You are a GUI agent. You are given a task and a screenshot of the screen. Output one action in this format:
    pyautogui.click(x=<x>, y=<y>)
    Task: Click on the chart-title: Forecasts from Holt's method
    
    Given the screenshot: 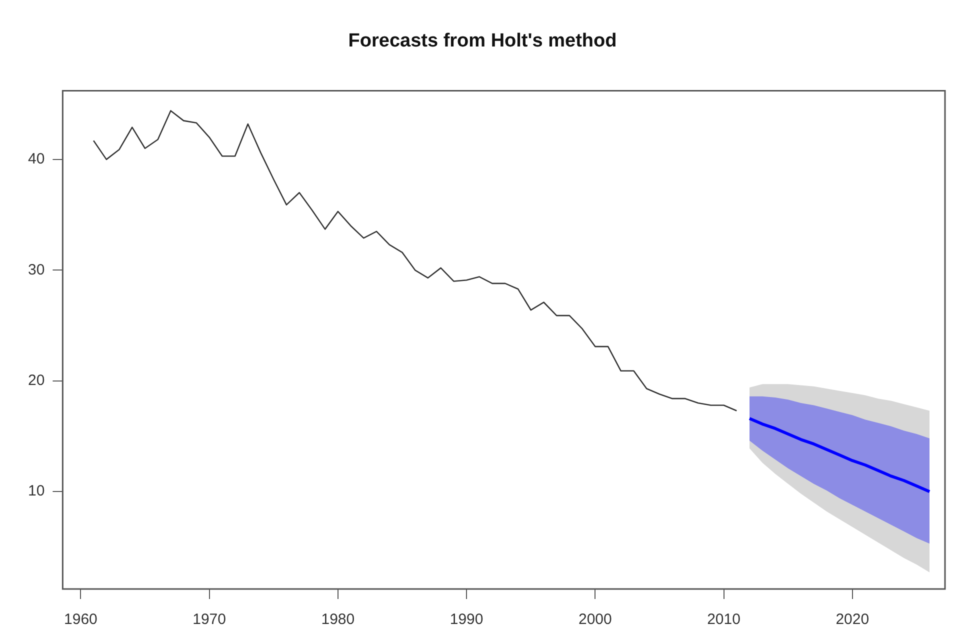 What is the action you would take?
    pyautogui.click(x=482, y=41)
    